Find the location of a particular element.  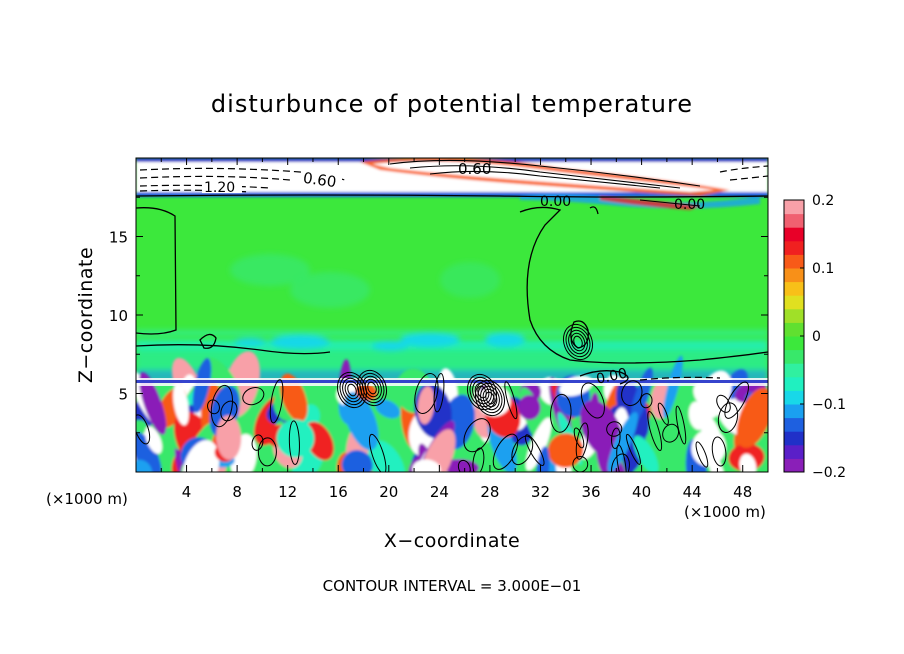

colorbar is located at coordinates (794, 336).